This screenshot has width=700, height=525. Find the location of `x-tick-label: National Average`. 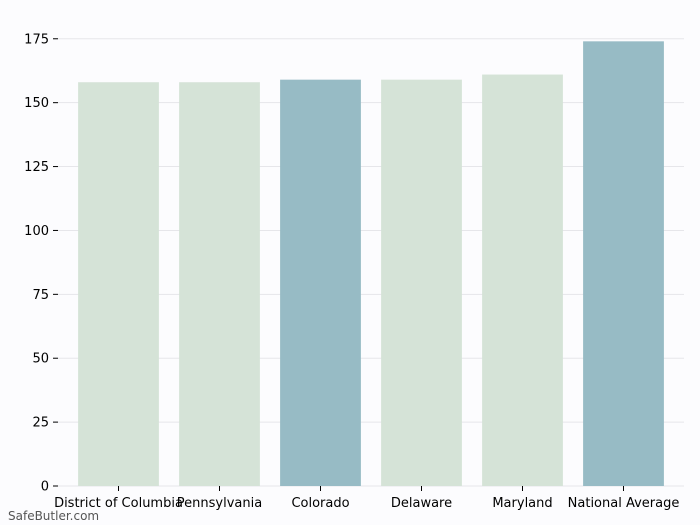

x-tick-label: National Average is located at coordinates (624, 503).